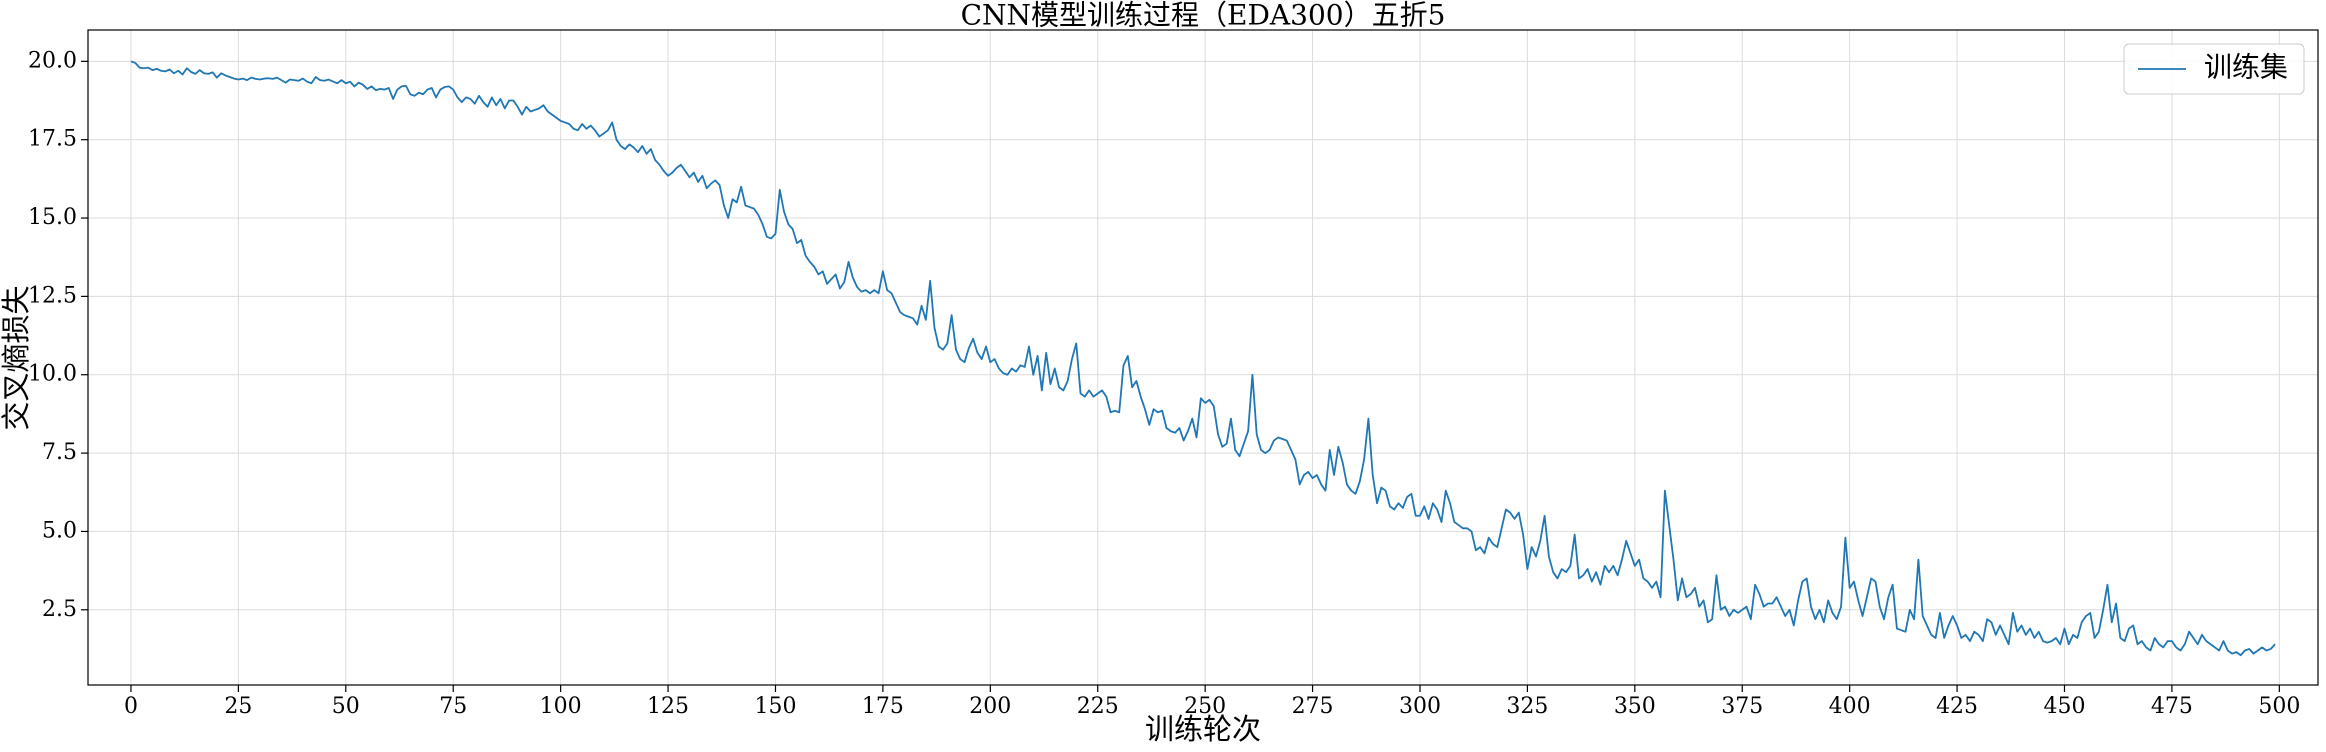 The width and height of the screenshot is (2326, 752). I want to click on x-tick-label: 275, so click(1313, 706).